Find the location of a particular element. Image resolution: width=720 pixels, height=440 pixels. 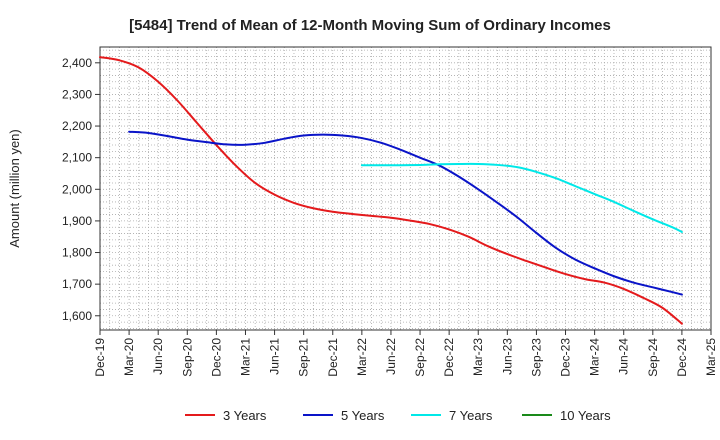

legend-label-7-years: 7 Years is located at coordinates (471, 415).